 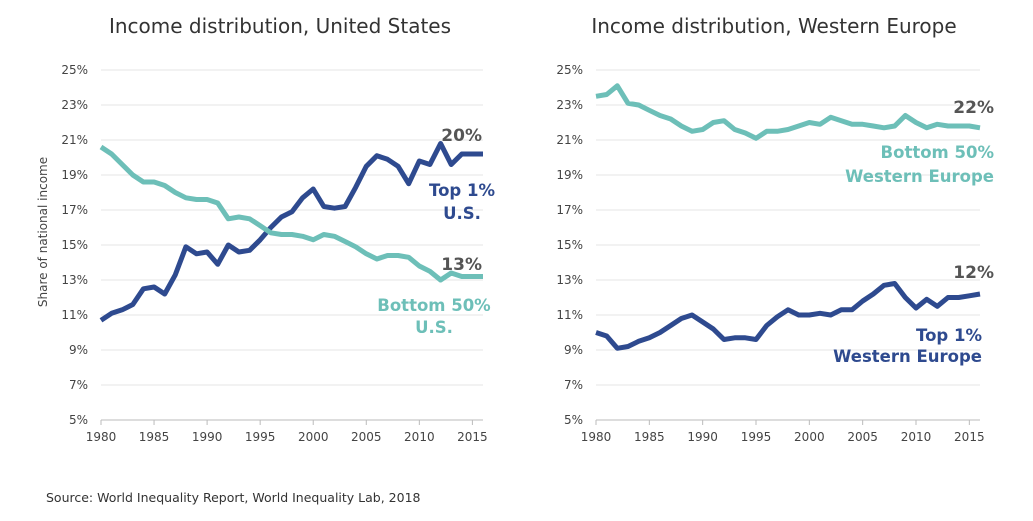 What do you see at coordinates (773, 26) in the screenshot?
I see `chart-title-europe: Income distribution, Western Europe` at bounding box center [773, 26].